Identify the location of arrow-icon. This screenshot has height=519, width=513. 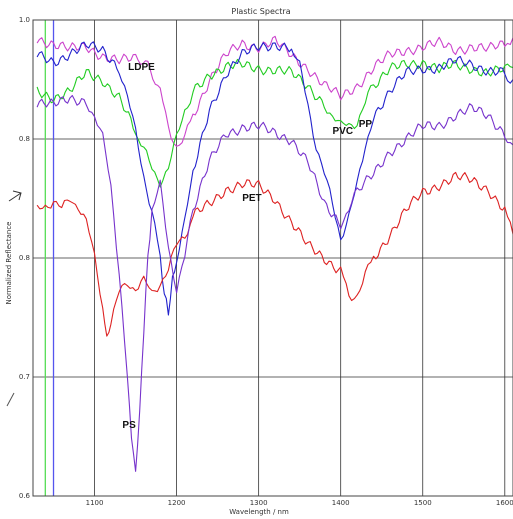
(15, 196).